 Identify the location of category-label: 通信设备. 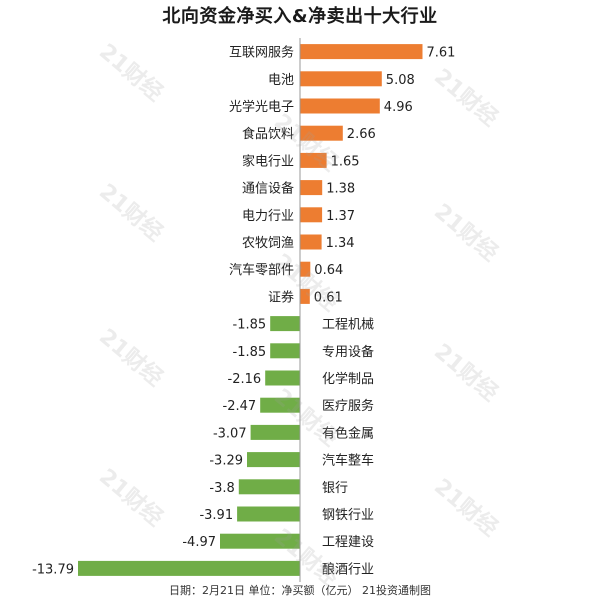
(268, 189).